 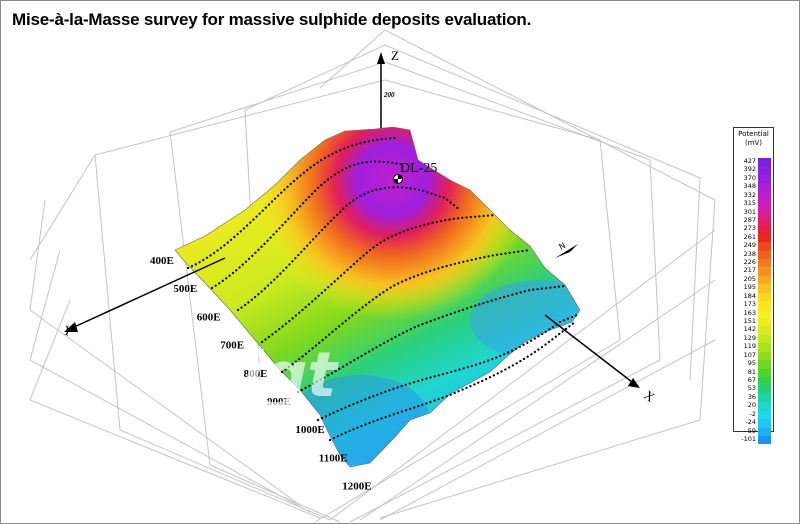 I want to click on y-tick-label: 1100E, so click(x=333, y=458).